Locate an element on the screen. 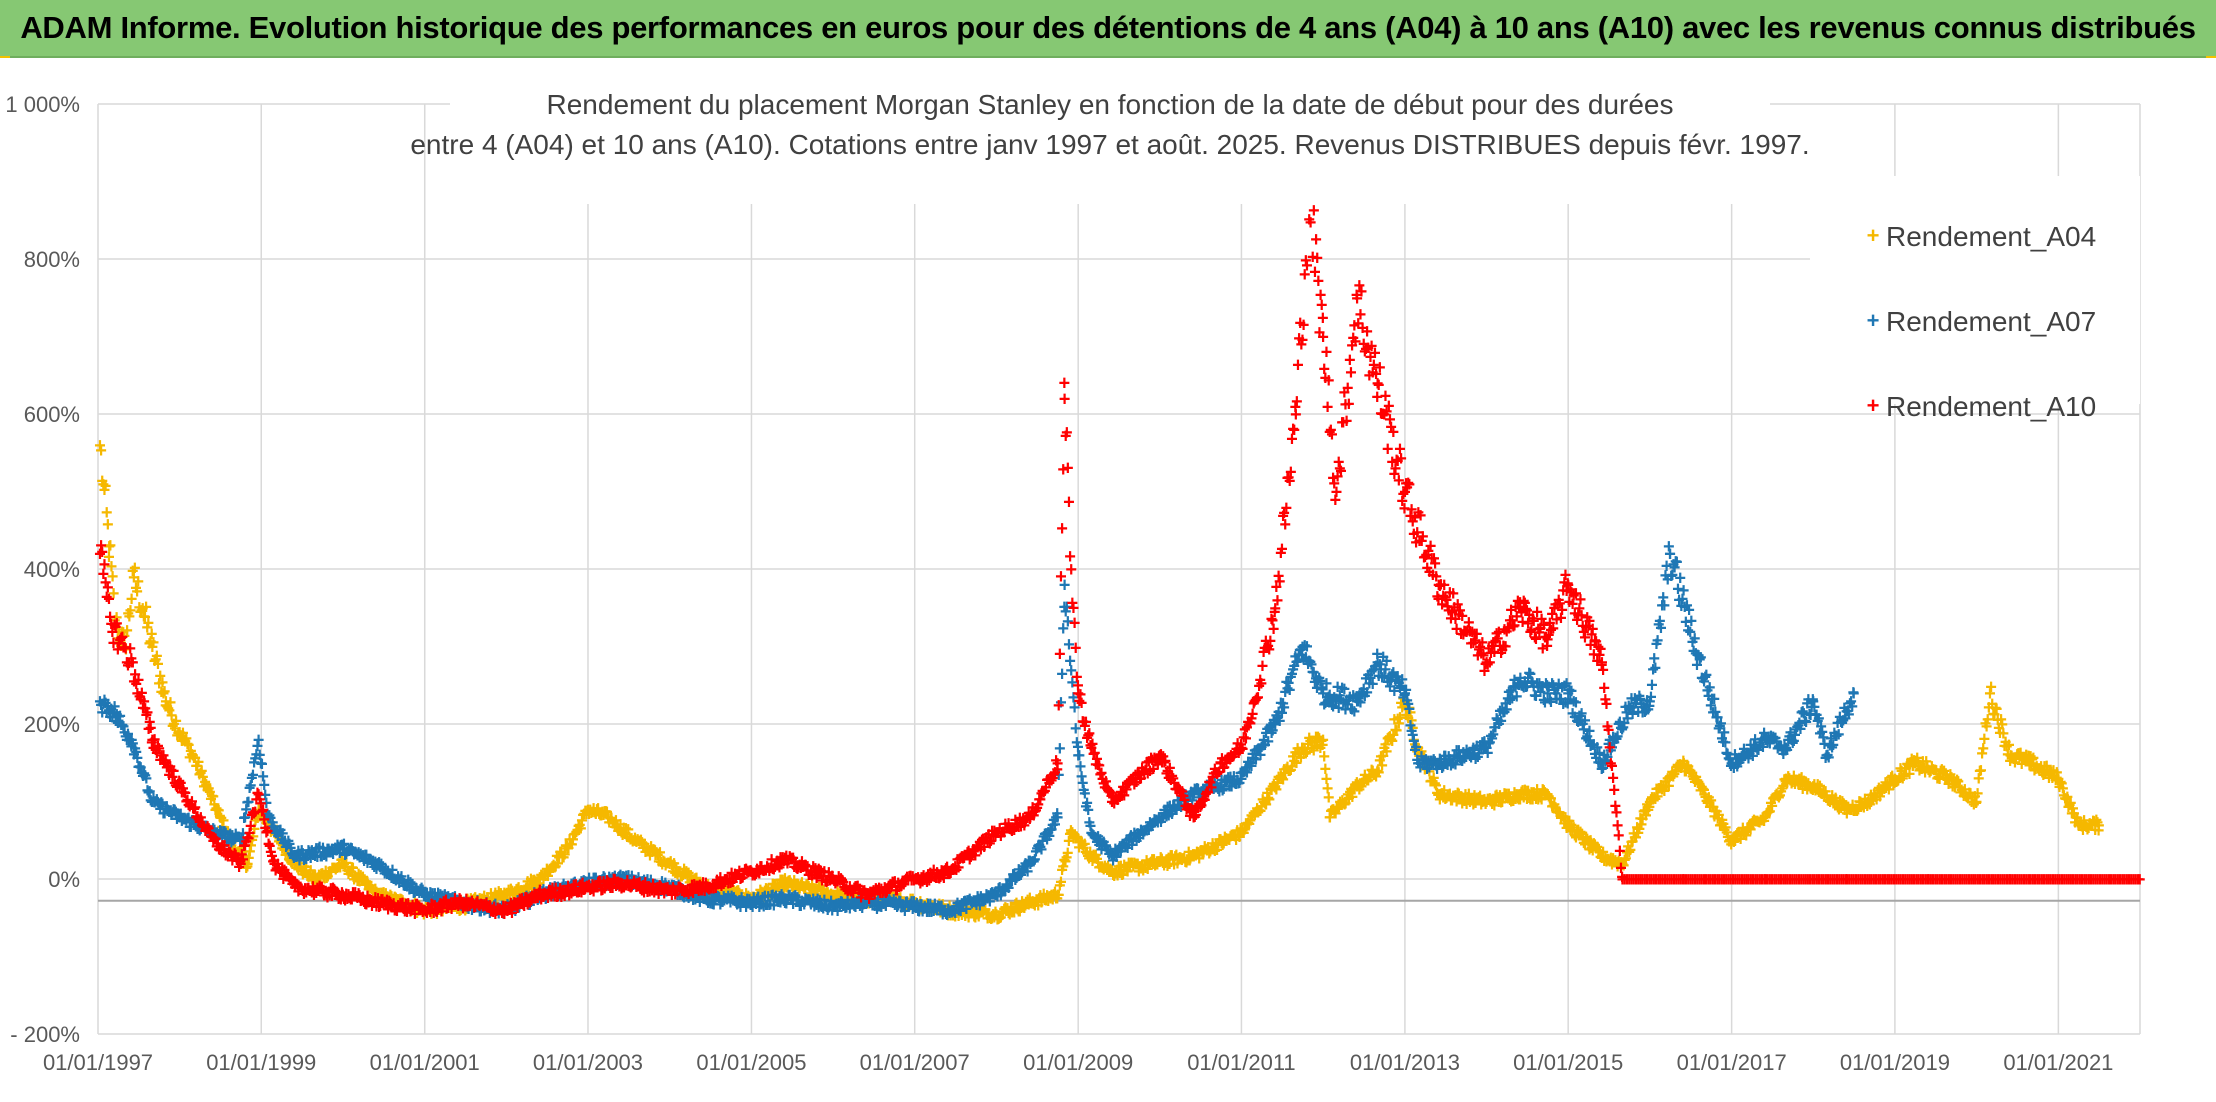 The height and width of the screenshot is (1102, 2216). x-tick-label: 01/01/1999 is located at coordinates (261, 1062).